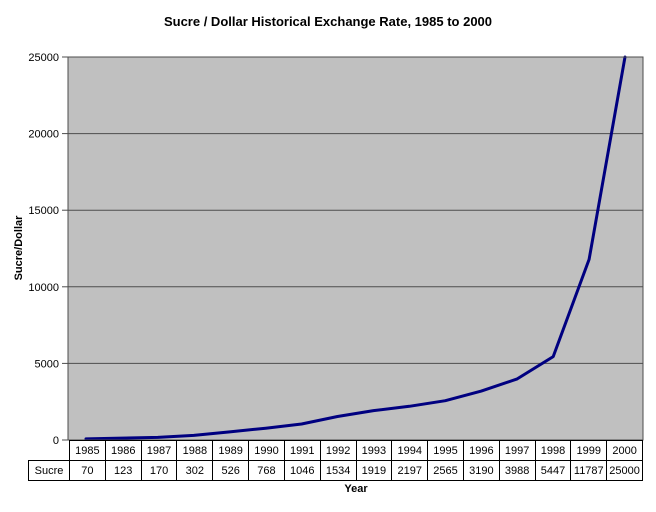 The width and height of the screenshot is (656, 512). I want to click on sucre-value-cell: 11787, so click(589, 470).